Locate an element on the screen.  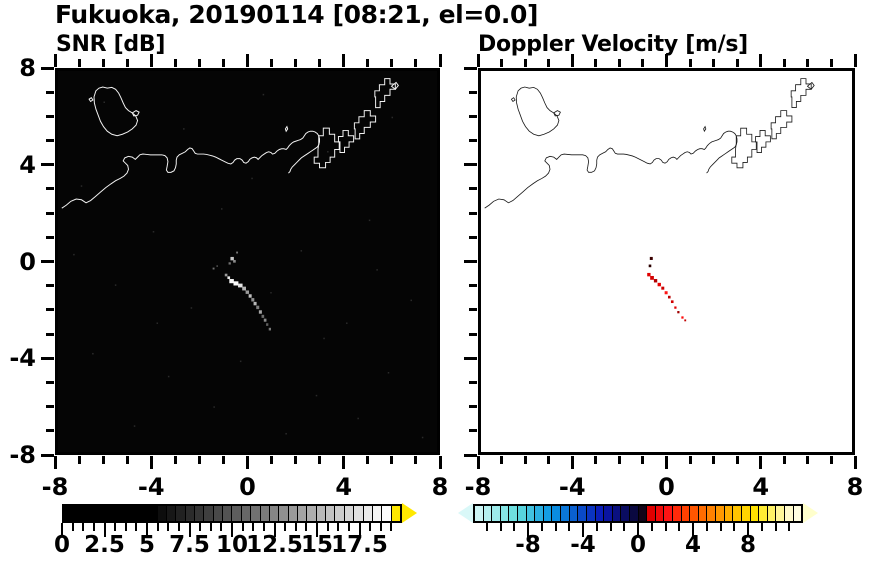
colorbar-tick-label: -4 is located at coordinates (583, 545).